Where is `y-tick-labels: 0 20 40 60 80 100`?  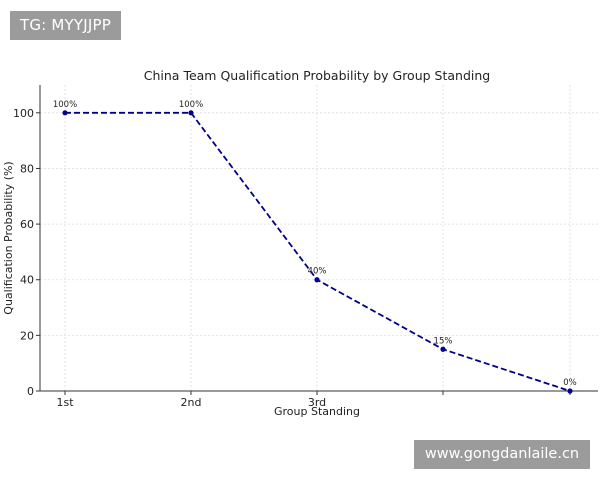
y-tick-labels: 0 20 40 60 80 100 is located at coordinates (23, 252).